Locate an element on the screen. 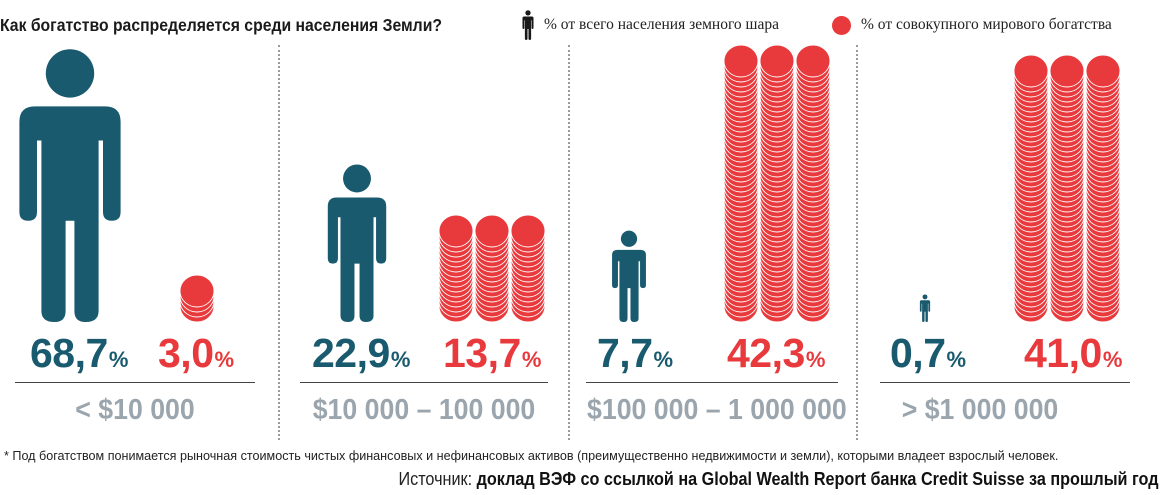 Image resolution: width=1160 pixels, height=495 pixels. range-label: < $10 000 is located at coordinates (135, 410).